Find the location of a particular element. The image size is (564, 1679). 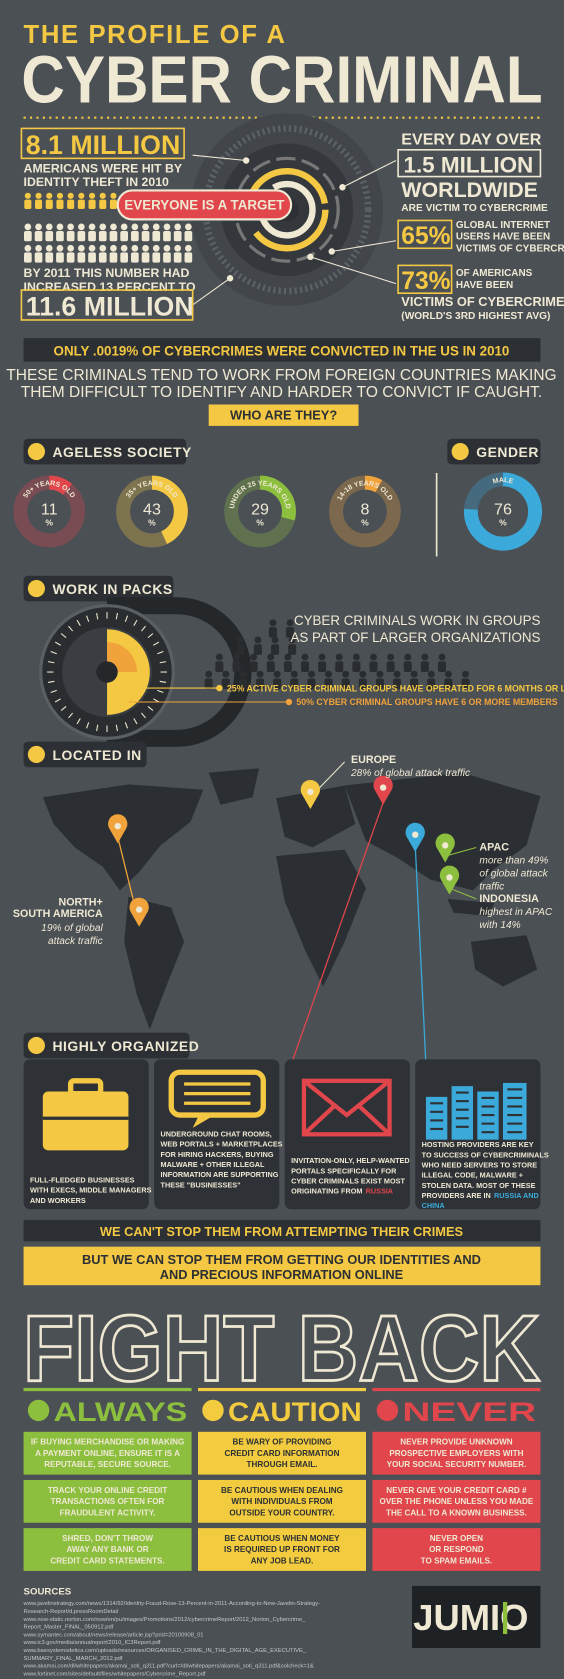

continent is located at coordinates (154, 963).